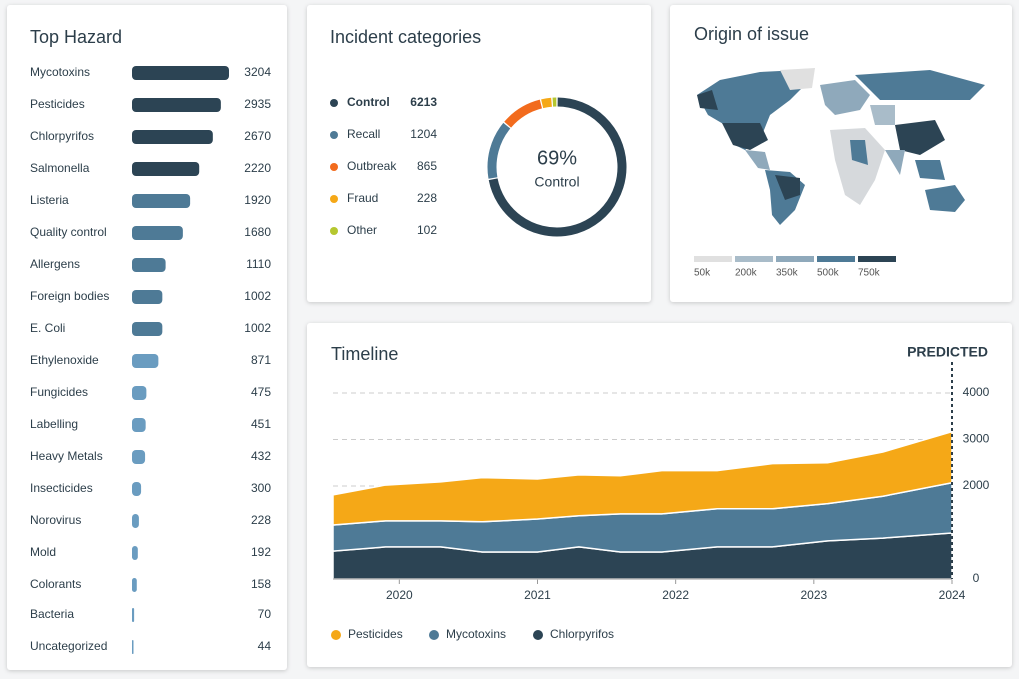  What do you see at coordinates (76, 37) in the screenshot?
I see `panel-title: Top Hazard` at bounding box center [76, 37].